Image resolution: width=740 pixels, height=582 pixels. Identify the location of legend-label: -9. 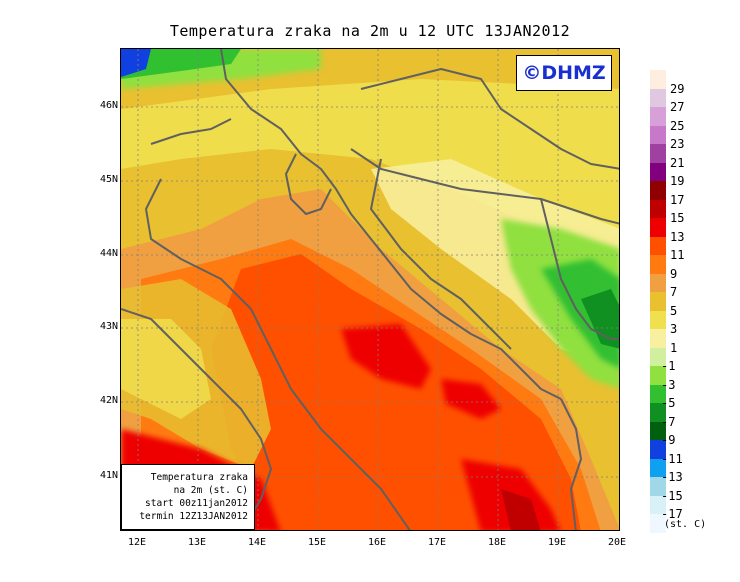
(668, 440).